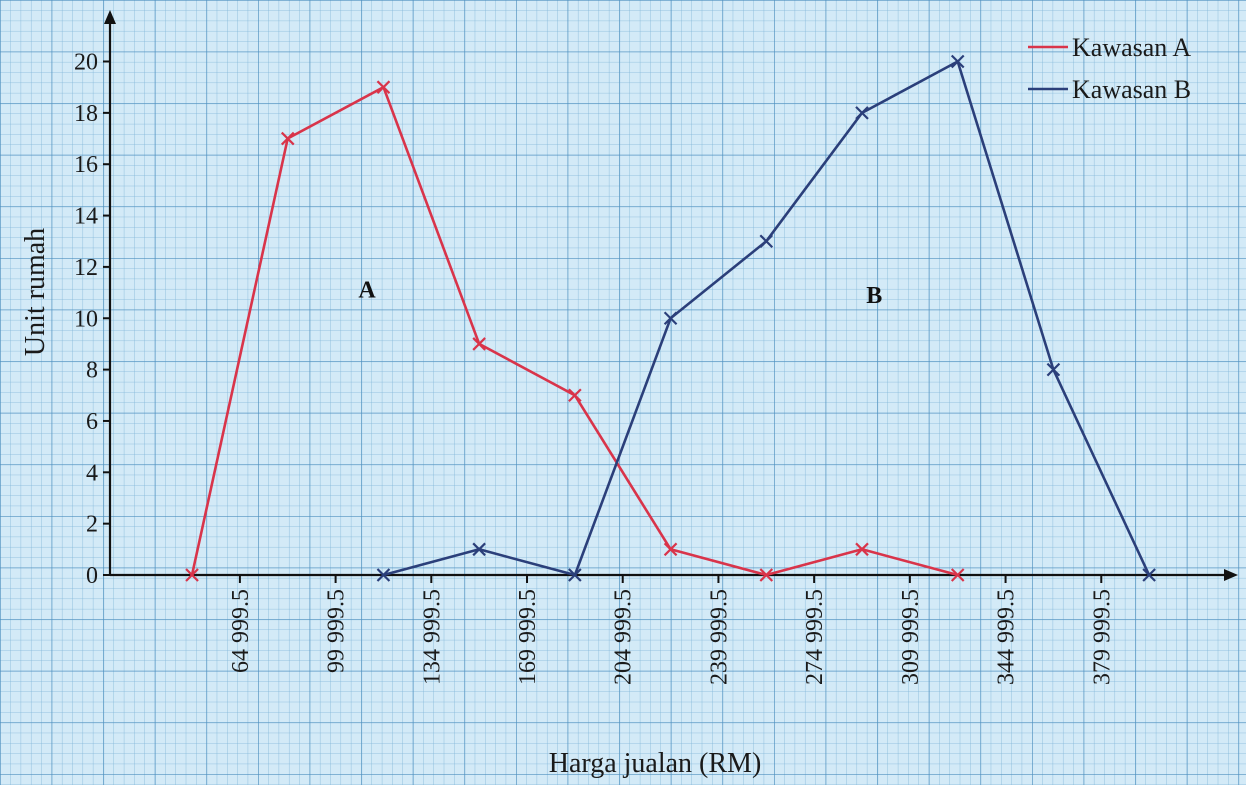 The width and height of the screenshot is (1246, 785). What do you see at coordinates (86, 217) in the screenshot?
I see `y-tick-label-14: 14` at bounding box center [86, 217].